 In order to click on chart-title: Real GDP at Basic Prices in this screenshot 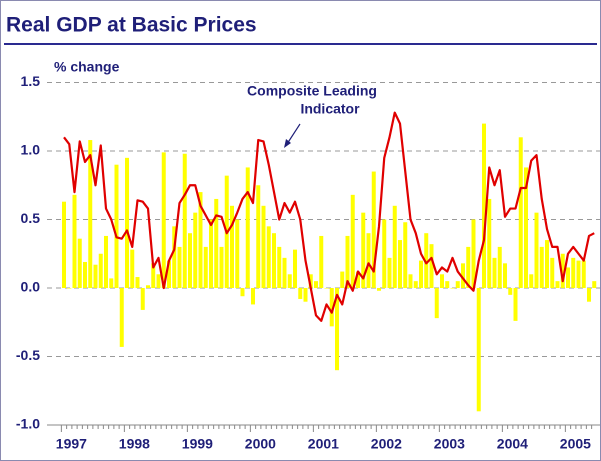, I will do `click(131, 25)`.